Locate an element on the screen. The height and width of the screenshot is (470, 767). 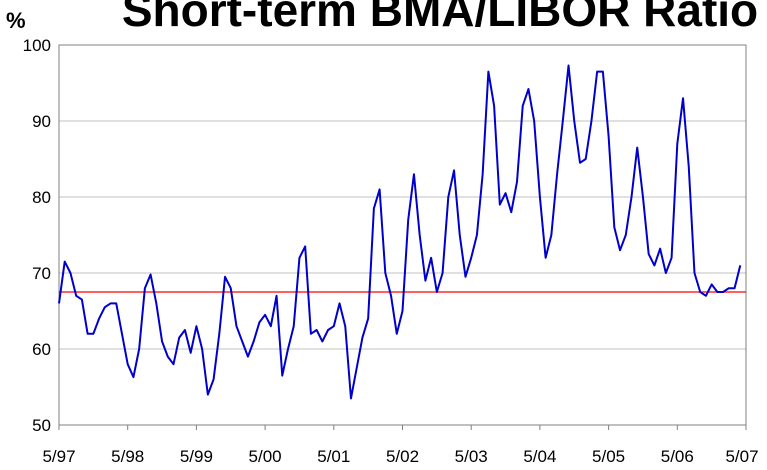
y-tick-label: 70 is located at coordinates (41, 273).